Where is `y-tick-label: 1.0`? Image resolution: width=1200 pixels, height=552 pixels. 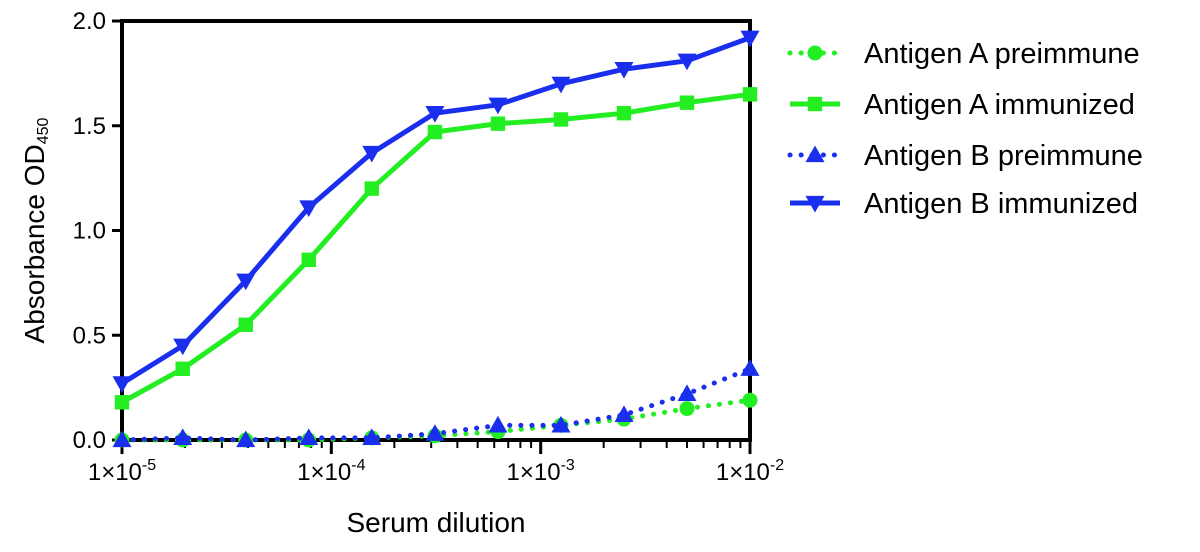 y-tick-label: 1.0 is located at coordinates (89, 231).